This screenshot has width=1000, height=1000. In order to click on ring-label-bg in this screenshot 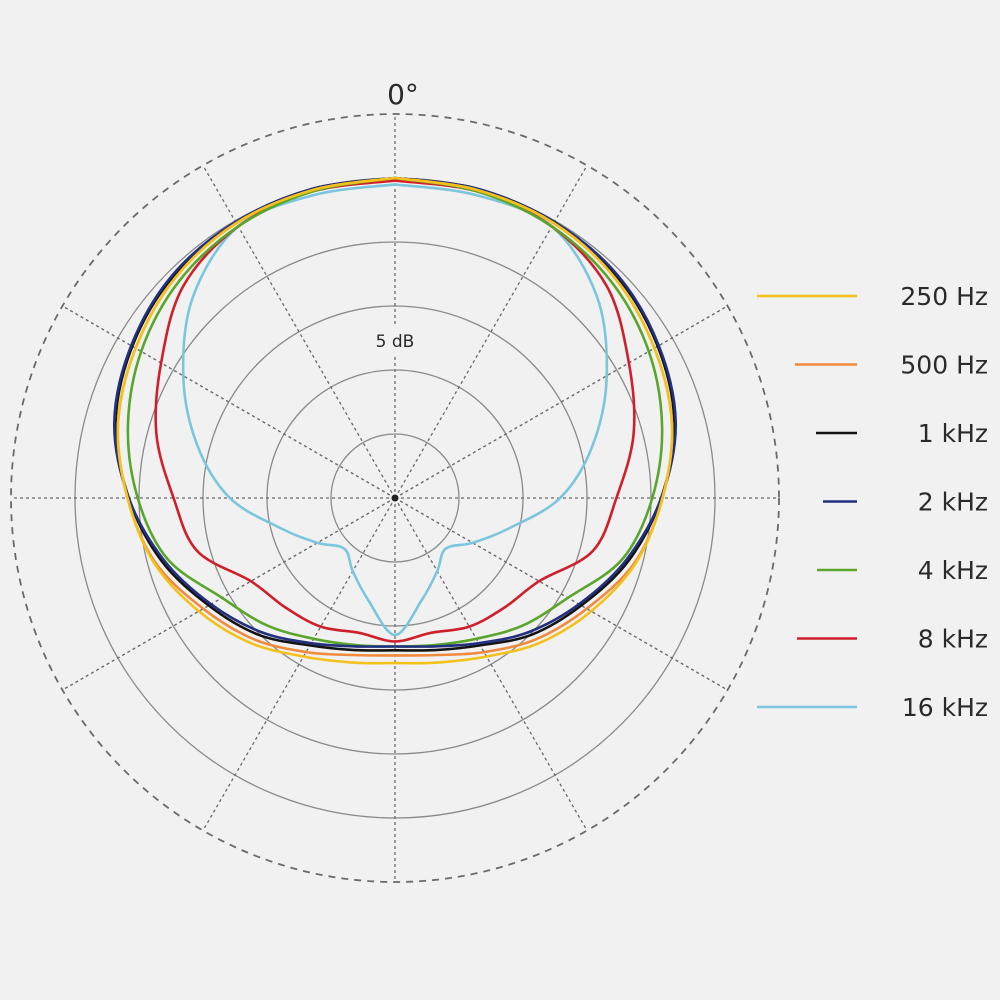, I will do `click(395, 340)`.